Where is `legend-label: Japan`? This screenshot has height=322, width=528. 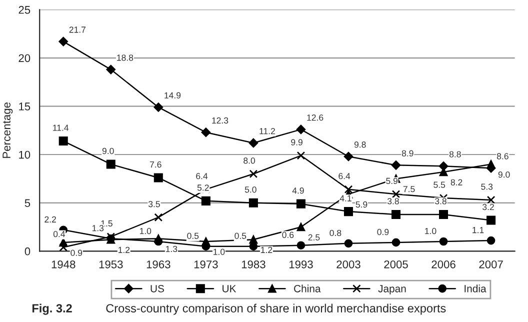 legend-label: Japan is located at coordinates (392, 289).